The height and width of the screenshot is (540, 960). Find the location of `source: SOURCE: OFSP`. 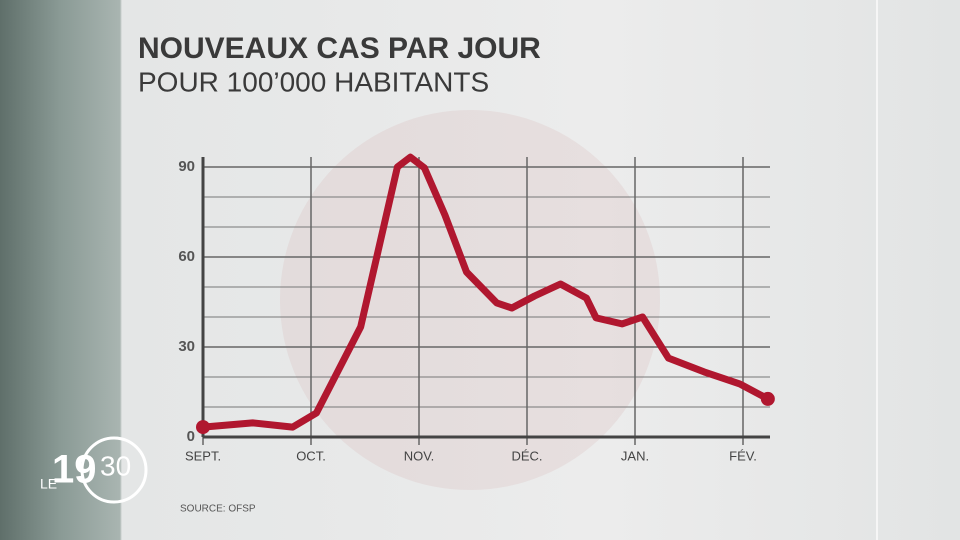

source: SOURCE: OFSP is located at coordinates (218, 509).